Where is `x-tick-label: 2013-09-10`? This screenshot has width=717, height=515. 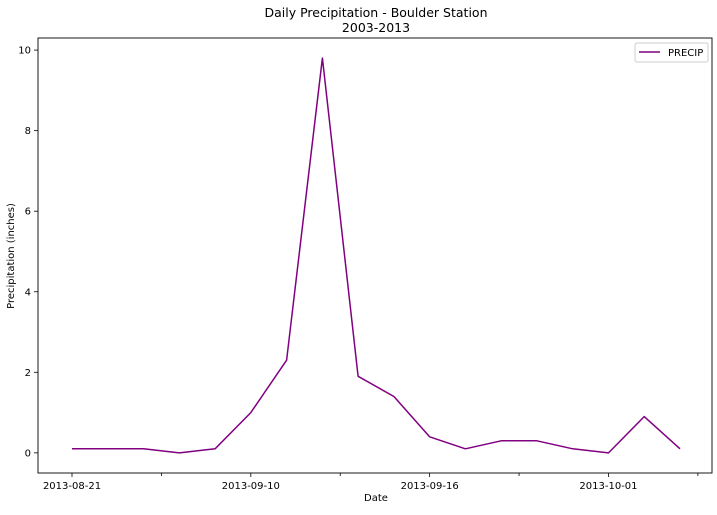
x-tick-label: 2013-09-10 is located at coordinates (251, 486).